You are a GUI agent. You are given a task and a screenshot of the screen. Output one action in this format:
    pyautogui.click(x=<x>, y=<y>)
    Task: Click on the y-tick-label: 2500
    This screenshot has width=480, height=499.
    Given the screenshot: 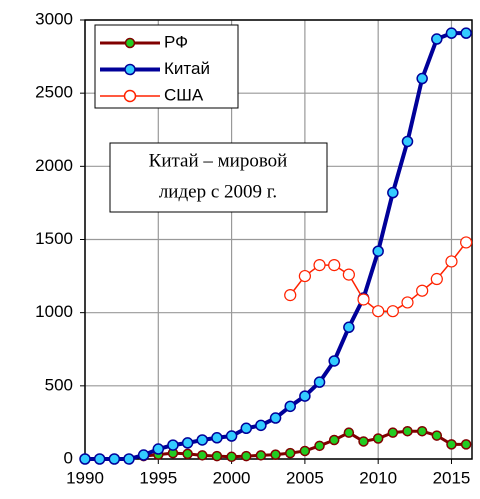 What is the action you would take?
    pyautogui.click(x=54, y=92)
    